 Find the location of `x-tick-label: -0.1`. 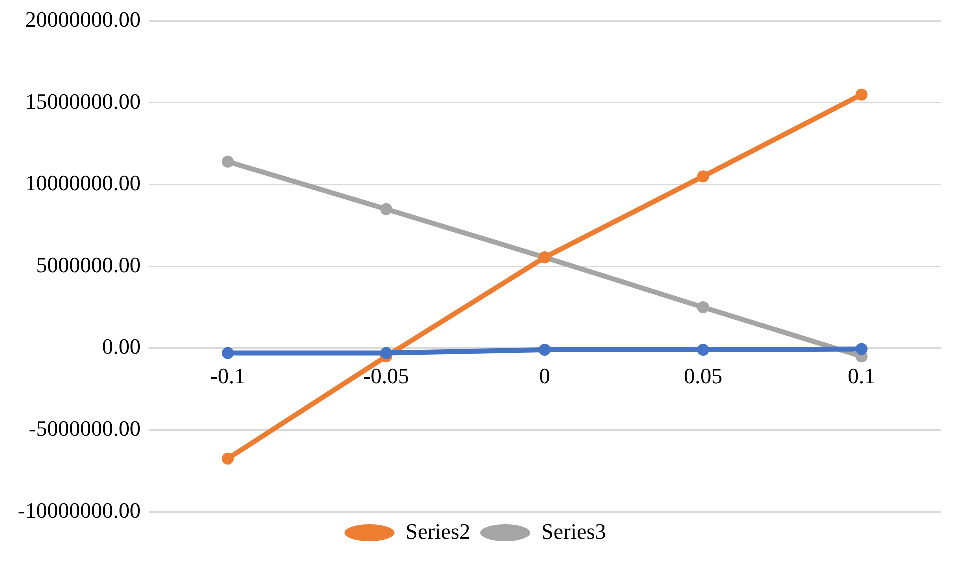

x-tick-label: -0.1 is located at coordinates (228, 375).